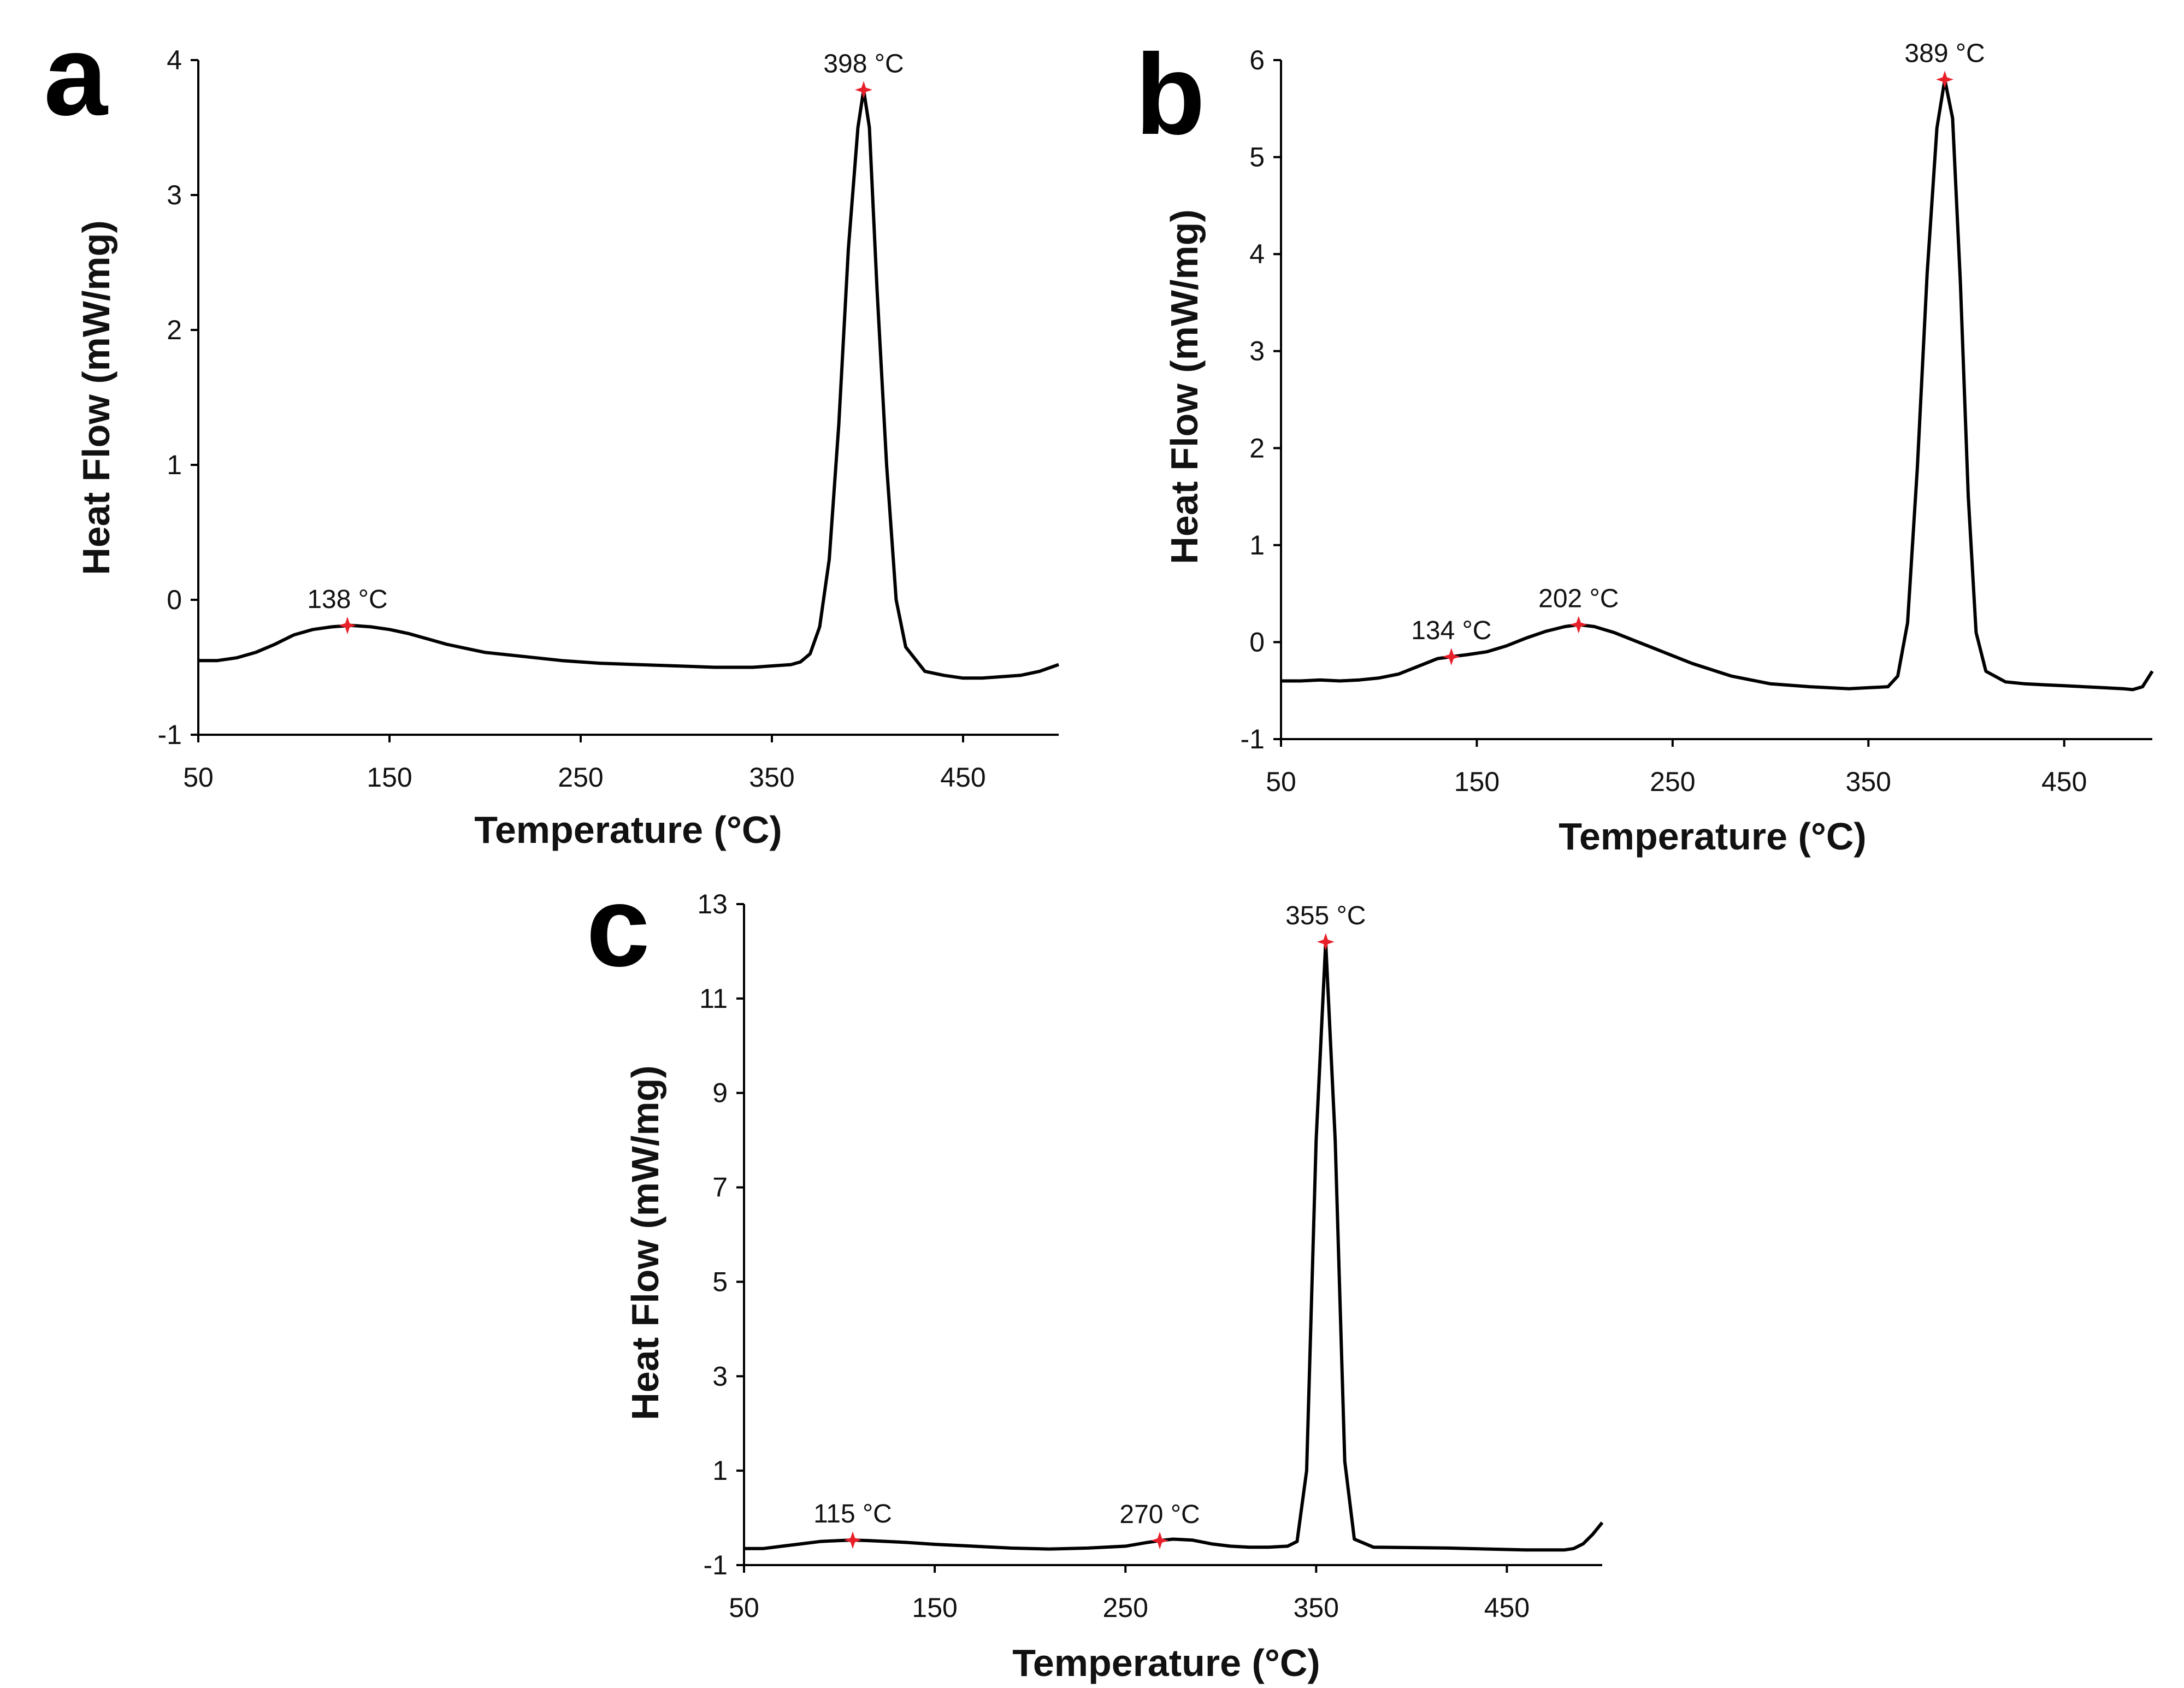 This screenshot has width=2184, height=1688. I want to click on panel-c-y-tick-label: 5, so click(720, 1281).